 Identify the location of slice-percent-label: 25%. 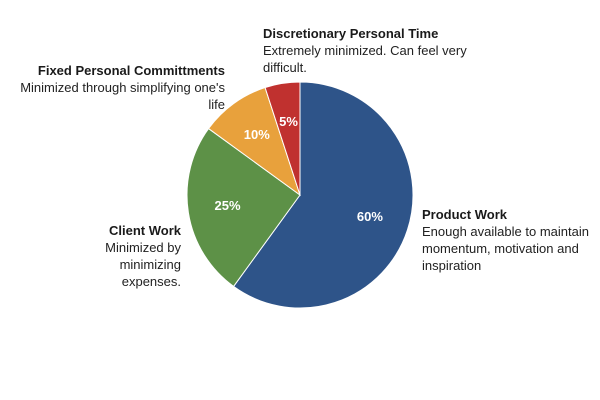
(227, 205).